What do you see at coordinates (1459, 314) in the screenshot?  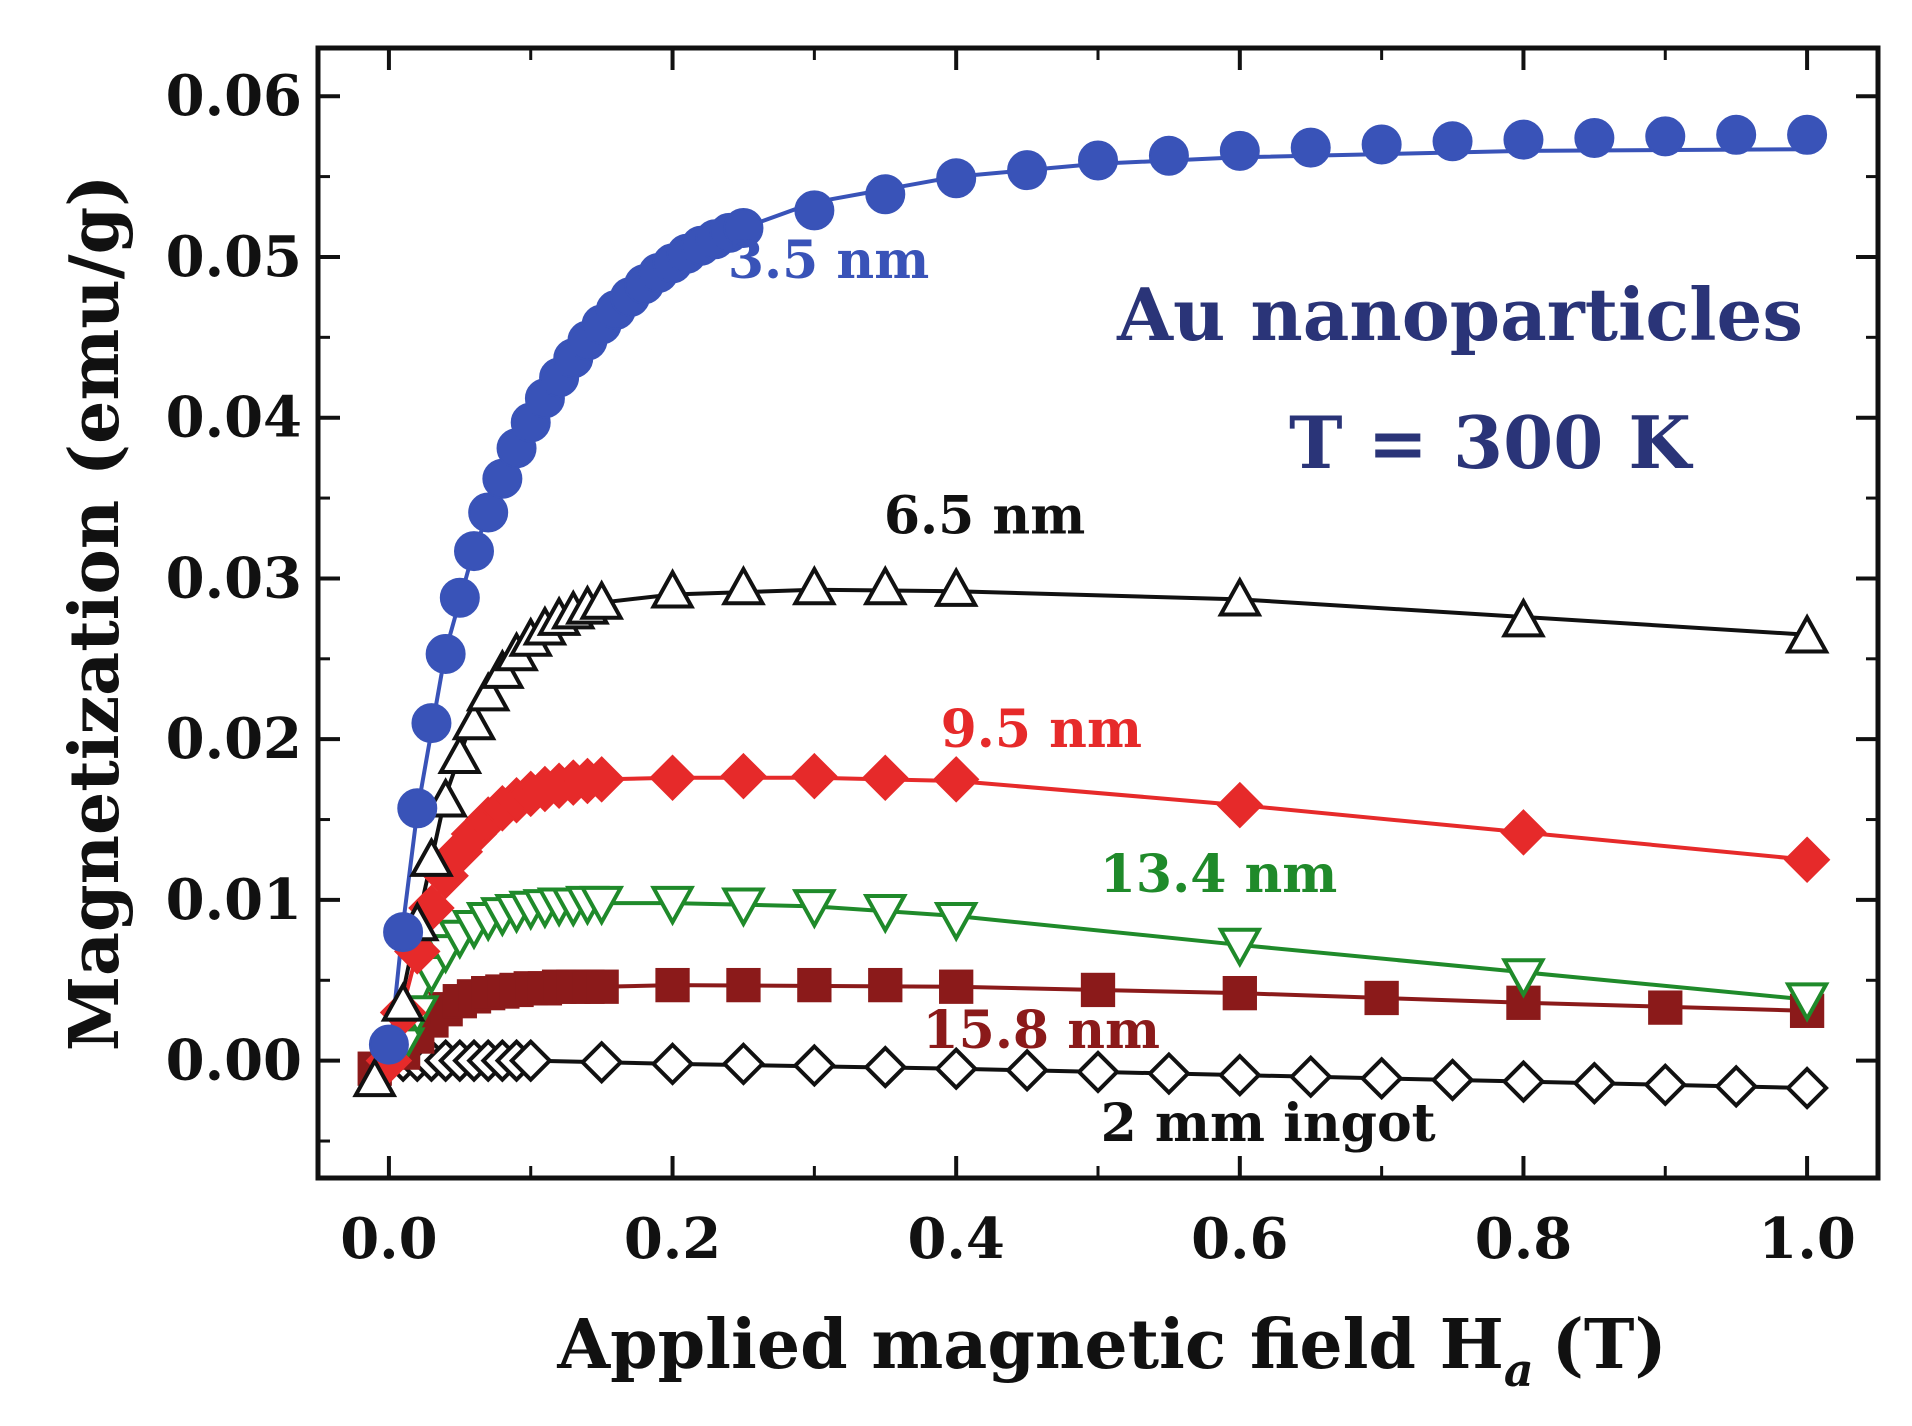 I see `annotation-material: Au nanoparticles` at bounding box center [1459, 314].